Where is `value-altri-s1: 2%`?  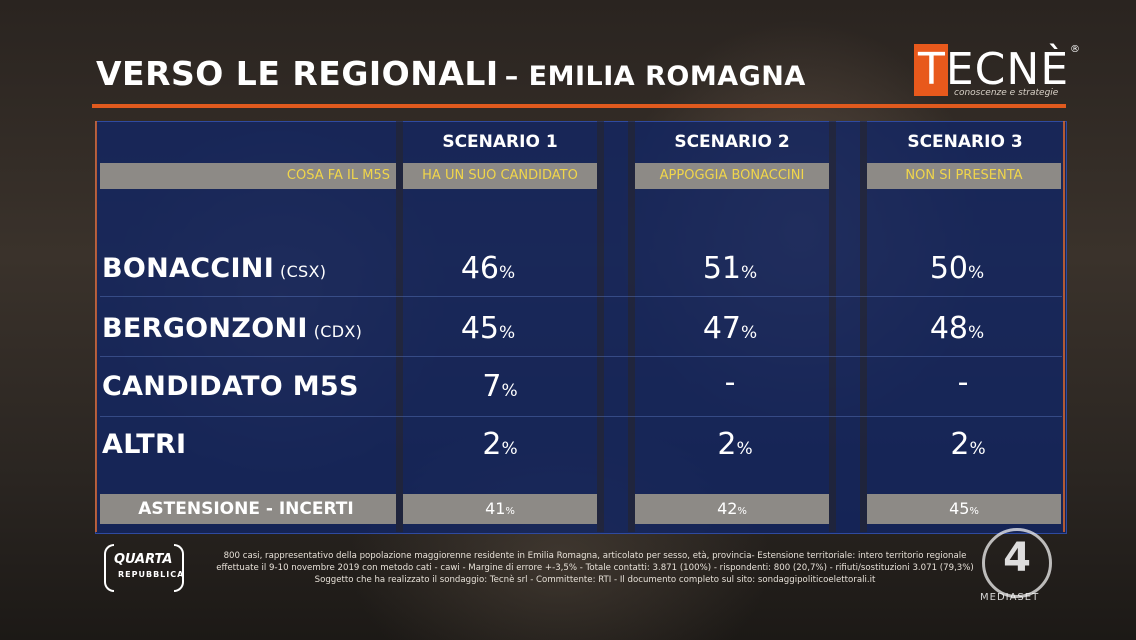 value-altri-s1: 2% is located at coordinates (500, 444).